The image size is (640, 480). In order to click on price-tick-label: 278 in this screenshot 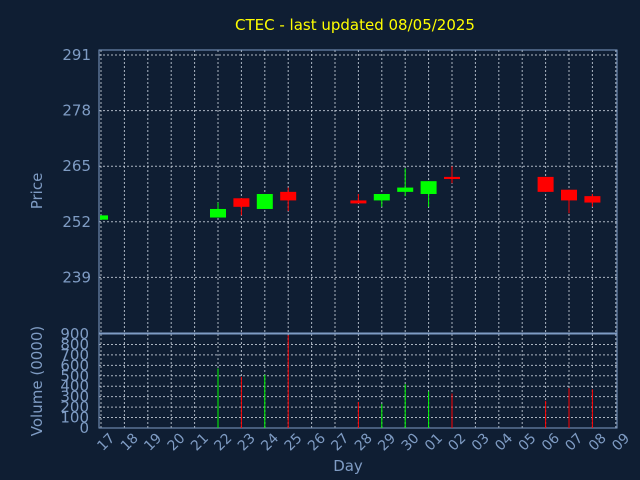, I will do `click(76, 111)`.